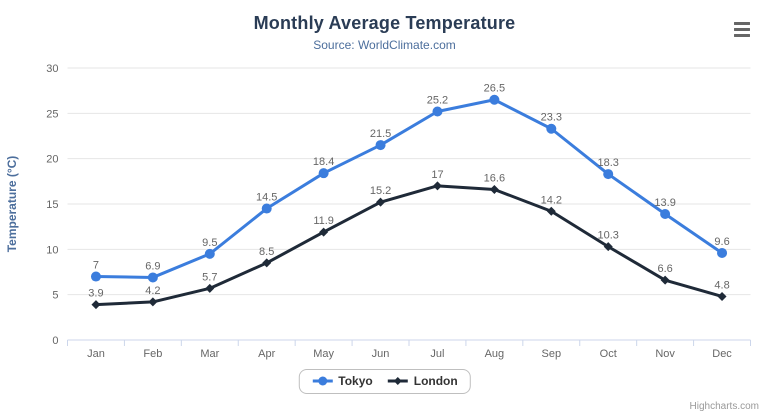 The image size is (769, 416). Describe the element at coordinates (381, 354) in the screenshot. I see `x-axis-tick-label: Jun` at that location.